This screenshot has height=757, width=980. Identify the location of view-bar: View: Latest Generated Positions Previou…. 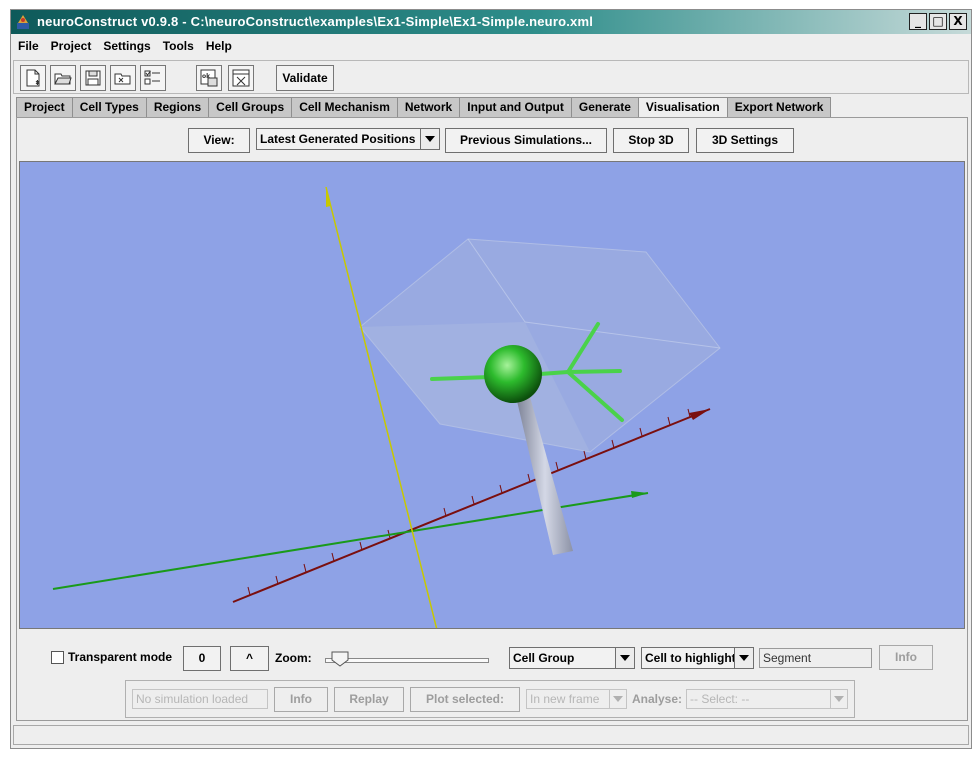
(492, 138).